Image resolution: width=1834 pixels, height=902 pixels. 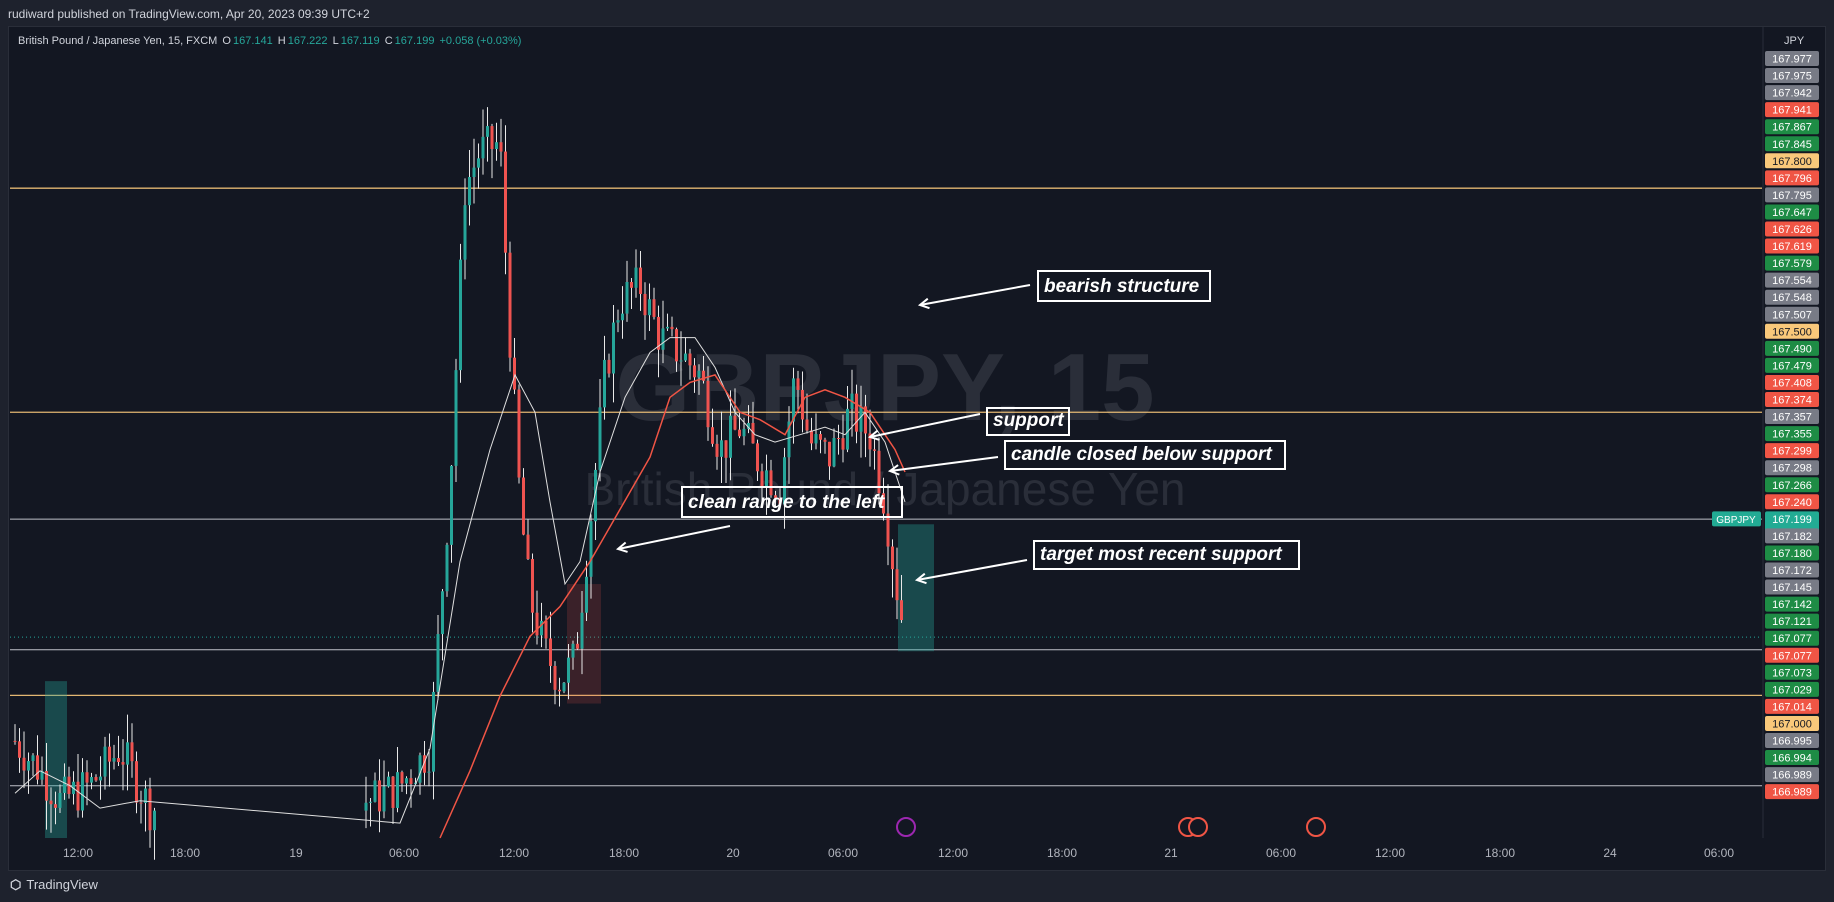 I want to click on price-label-text-11: 167.619, so click(x=1792, y=247).